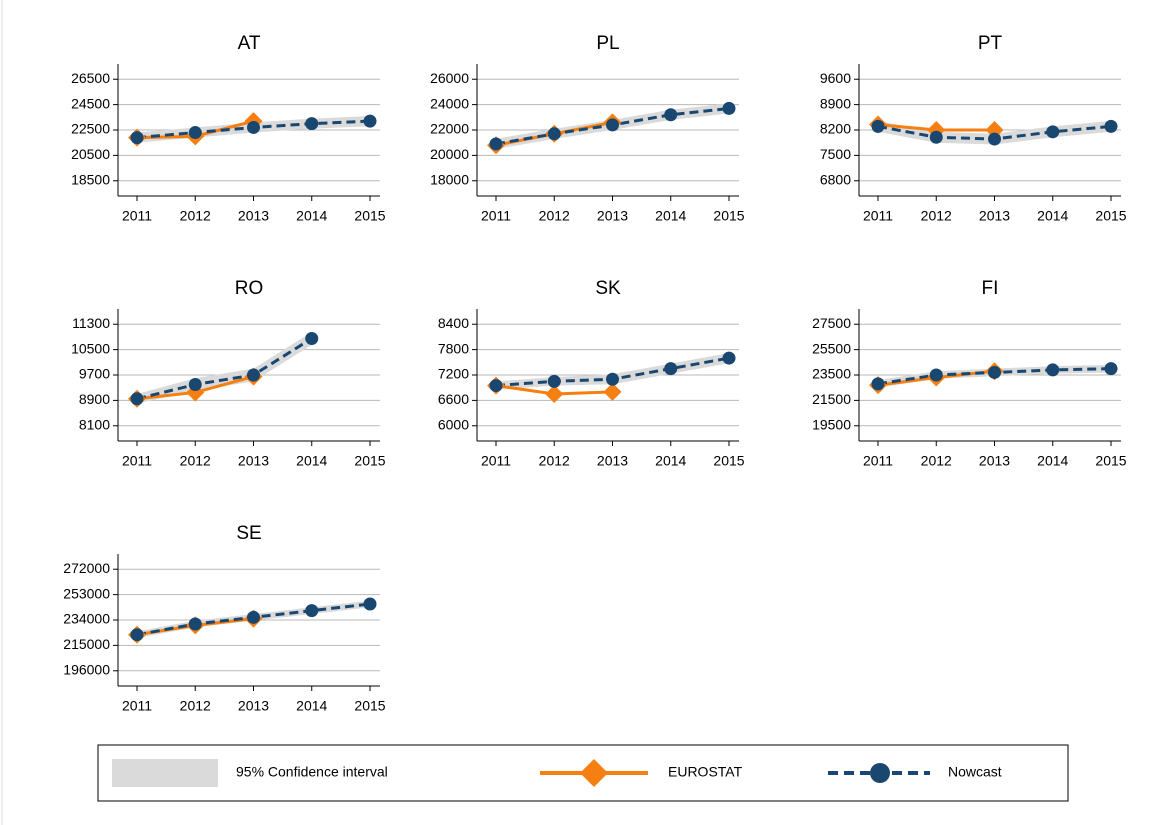 This screenshot has width=1154, height=825. I want to click on y-tick-label: 20000, so click(449, 154).